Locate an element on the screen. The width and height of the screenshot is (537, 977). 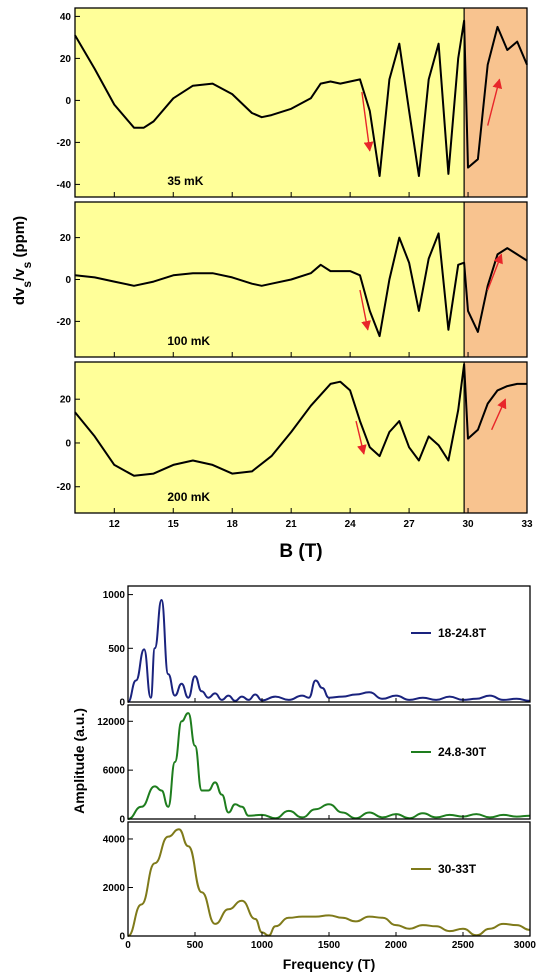
legend-label: 30-33T is located at coordinates (457, 869).